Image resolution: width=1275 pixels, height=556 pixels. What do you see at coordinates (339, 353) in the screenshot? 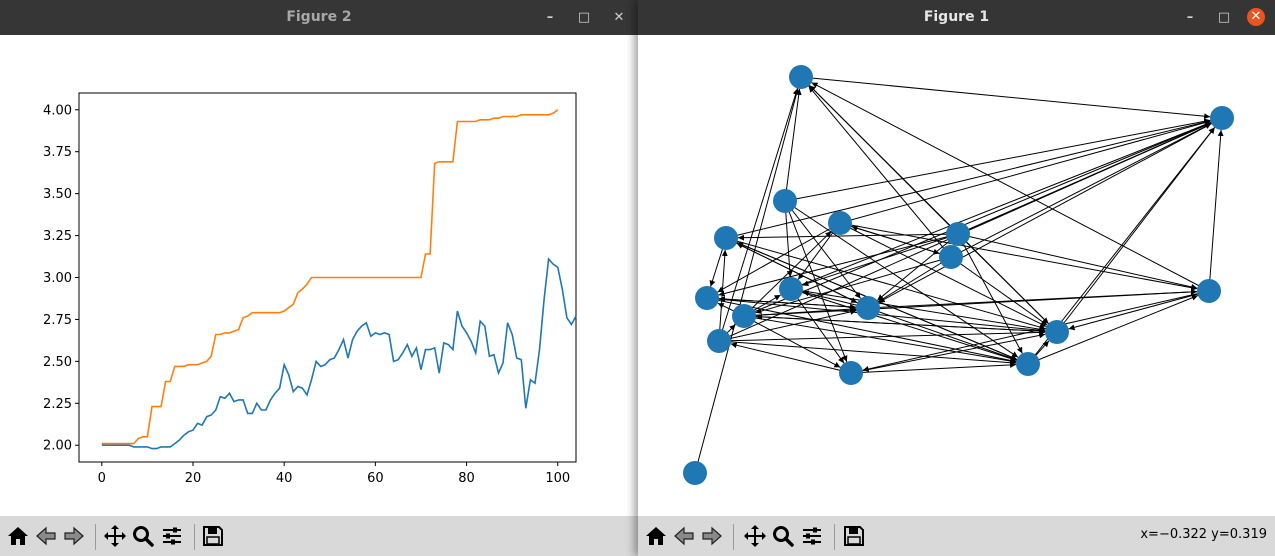
I see `blue-series-line` at bounding box center [339, 353].